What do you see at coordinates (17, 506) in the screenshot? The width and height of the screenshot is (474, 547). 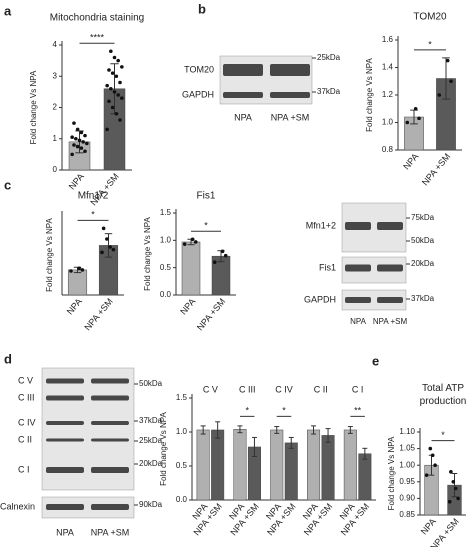 I see `blot-row-label: Calnexin` at bounding box center [17, 506].